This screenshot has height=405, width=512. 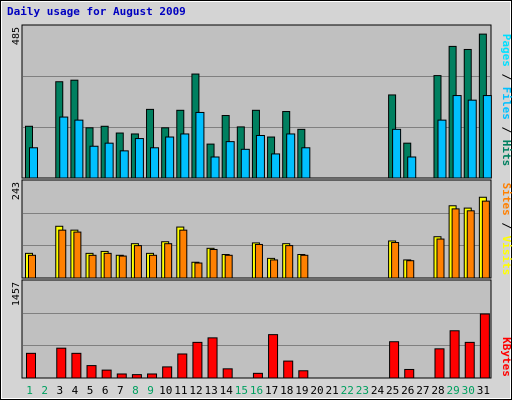 I want to click on day-label: 2, so click(x=44, y=390).